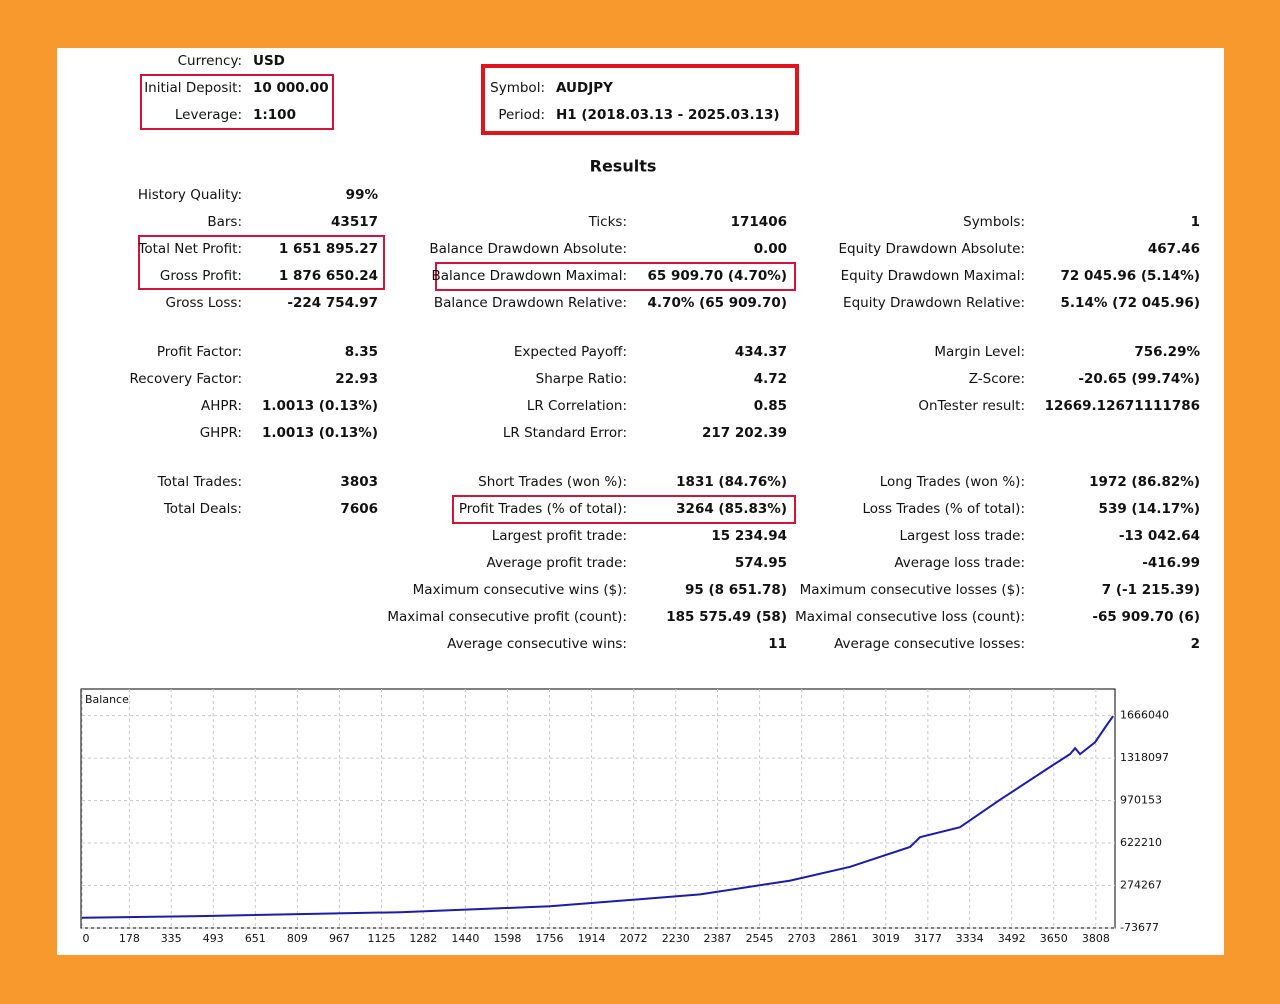 The image size is (1280, 1004). What do you see at coordinates (928, 938) in the screenshot?
I see `x-tick-label: 3177` at bounding box center [928, 938].